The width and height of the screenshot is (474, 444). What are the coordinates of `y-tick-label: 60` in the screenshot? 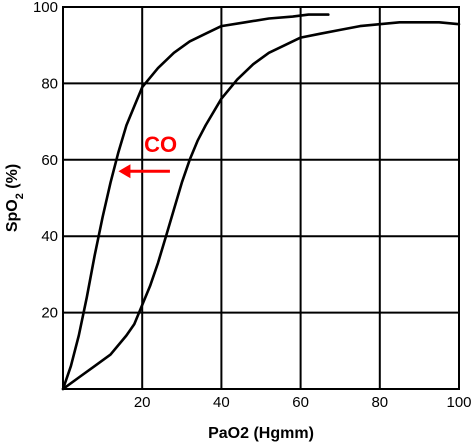 It's located at (49, 160).